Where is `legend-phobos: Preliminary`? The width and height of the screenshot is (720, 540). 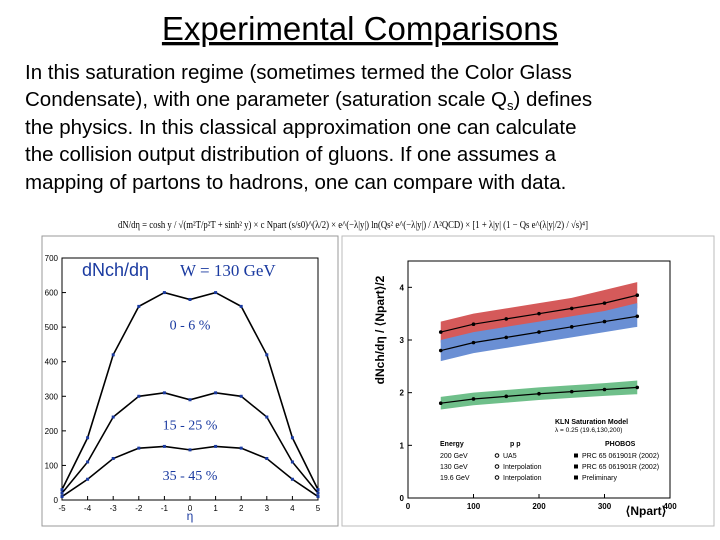 legend-phobos: Preliminary is located at coordinates (600, 478).